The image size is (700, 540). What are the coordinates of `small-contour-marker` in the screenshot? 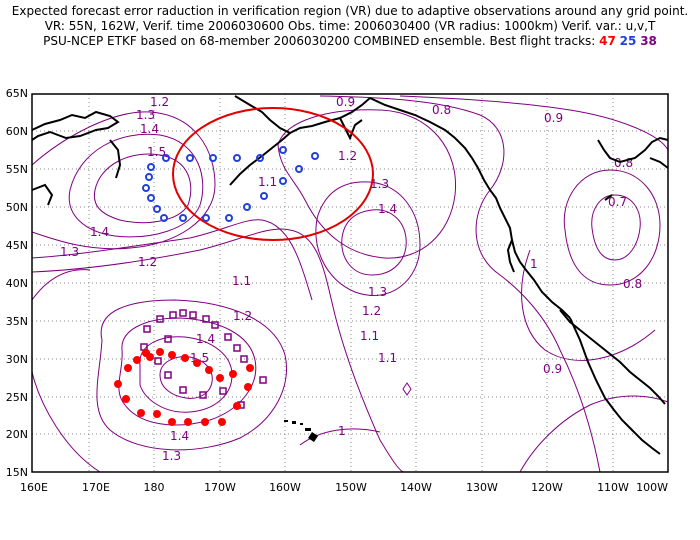 It's located at (407, 389).